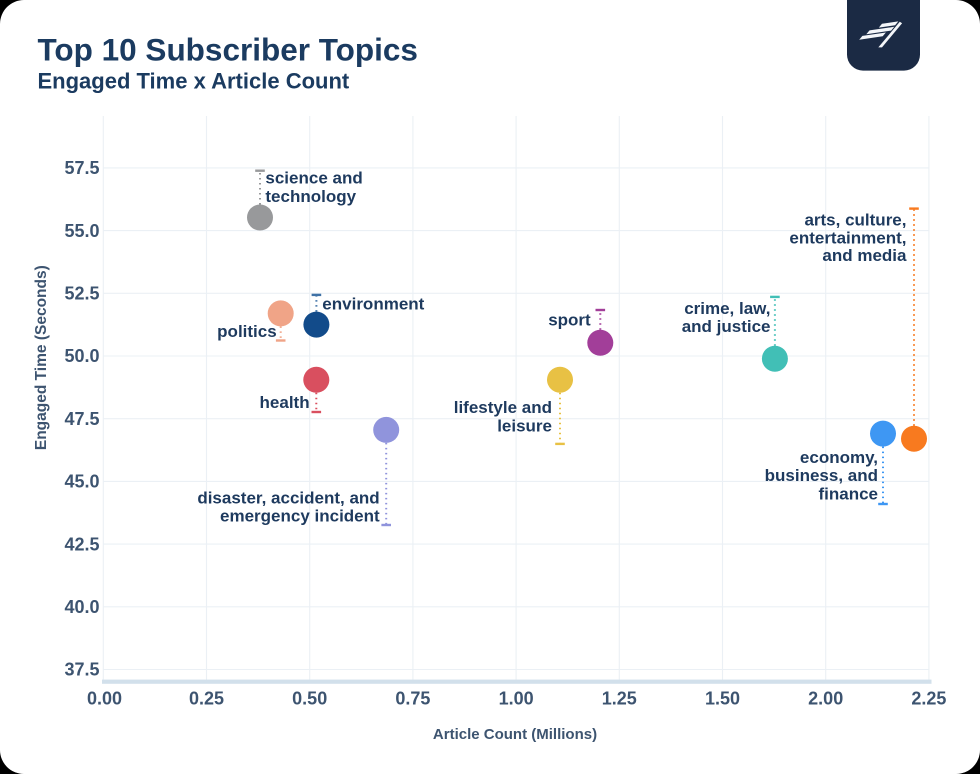 The width and height of the screenshot is (980, 774). I want to click on svg-text: Top 10 Subscriber Topics, so click(228, 50).